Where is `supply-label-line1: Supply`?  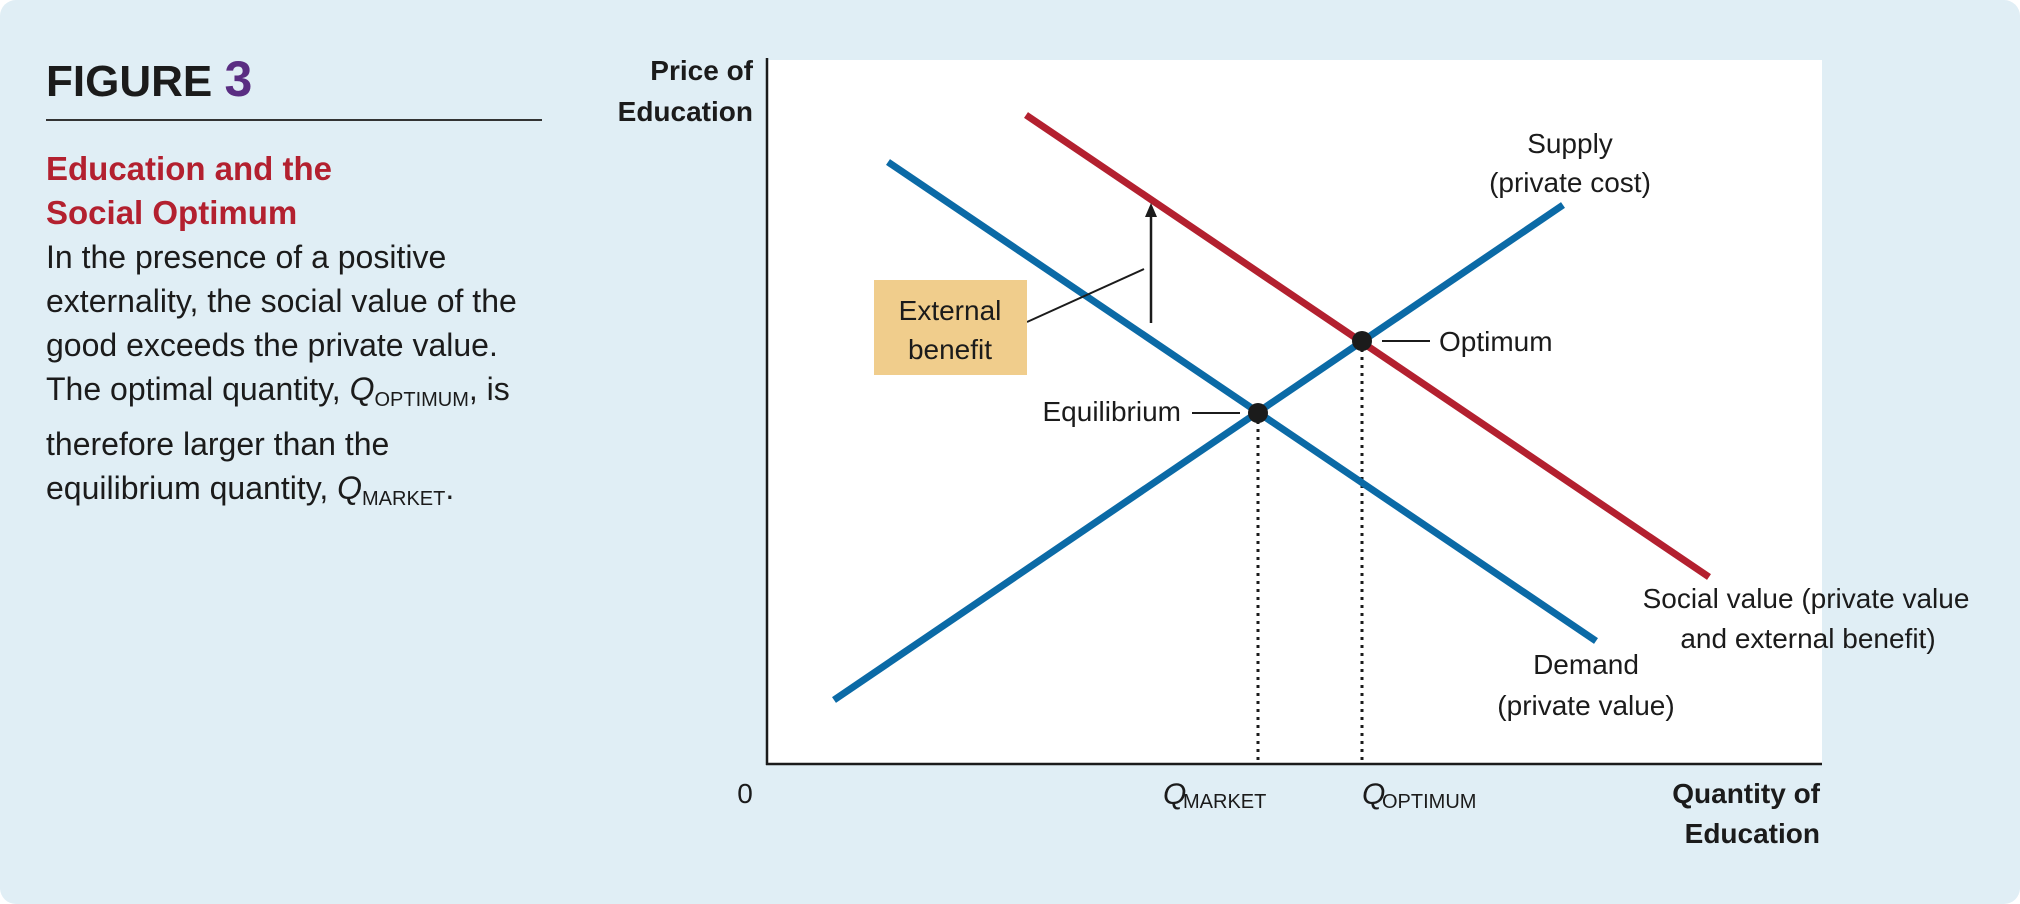
supply-label-line1: Supply is located at coordinates (1570, 143).